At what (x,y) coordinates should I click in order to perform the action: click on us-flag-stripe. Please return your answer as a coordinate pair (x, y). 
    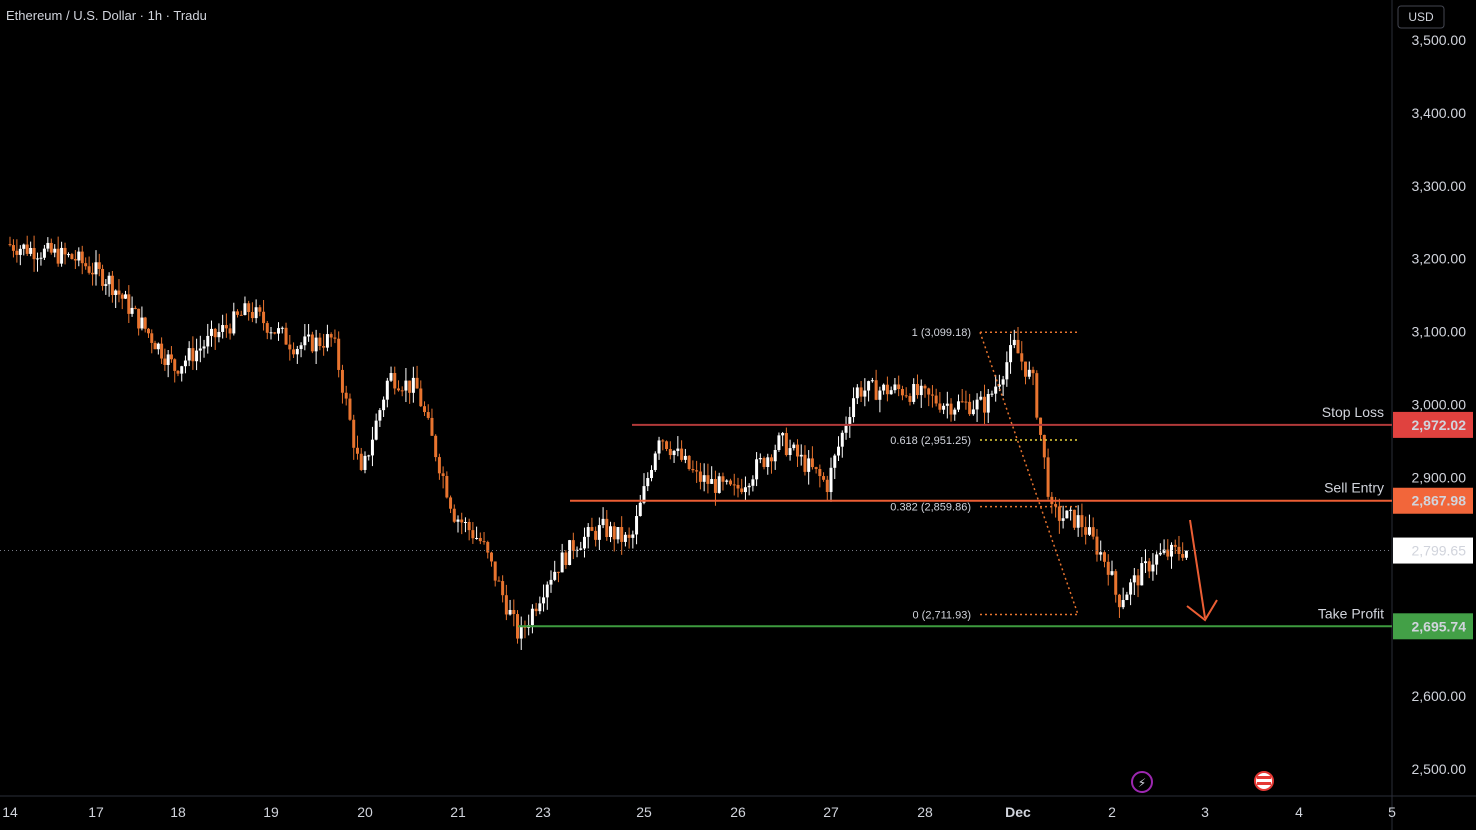
    Looking at the image, I should click on (1264, 783).